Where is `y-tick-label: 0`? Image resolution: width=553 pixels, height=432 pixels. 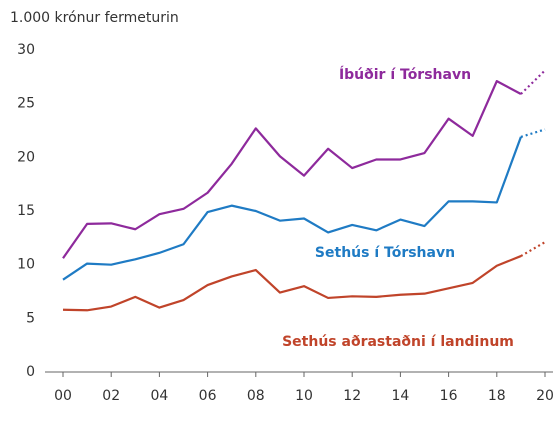
y-tick-label: 0 is located at coordinates (30, 372).